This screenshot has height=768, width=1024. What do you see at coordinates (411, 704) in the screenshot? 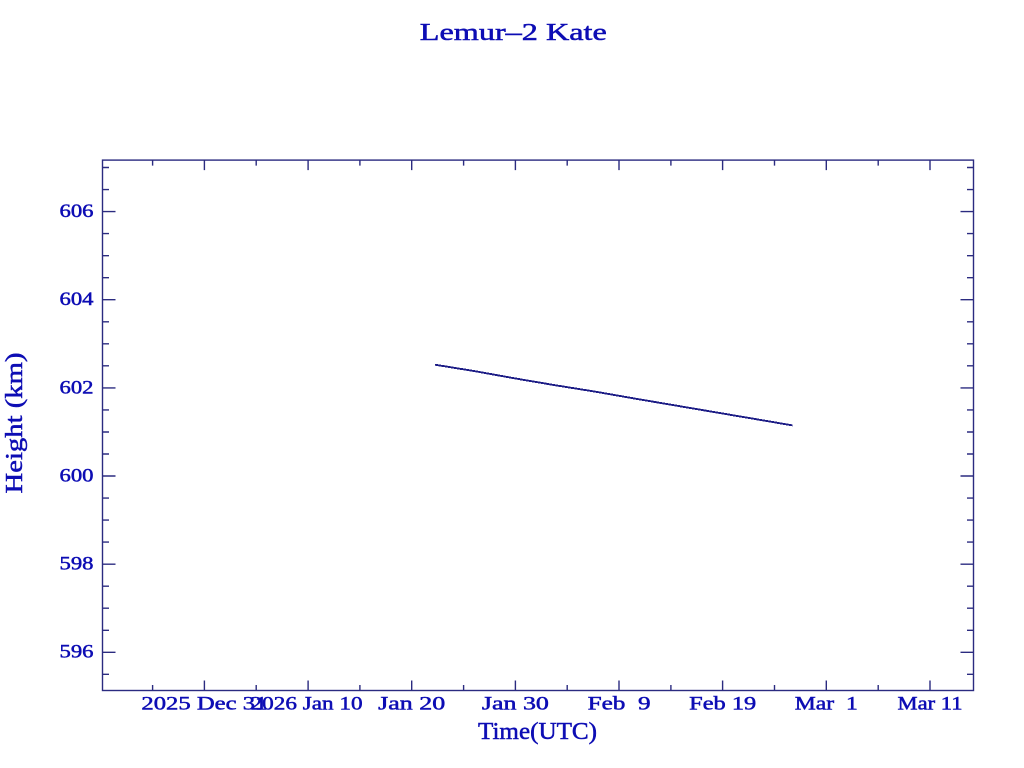
I see `svg-text: Jan 20` at bounding box center [411, 704].